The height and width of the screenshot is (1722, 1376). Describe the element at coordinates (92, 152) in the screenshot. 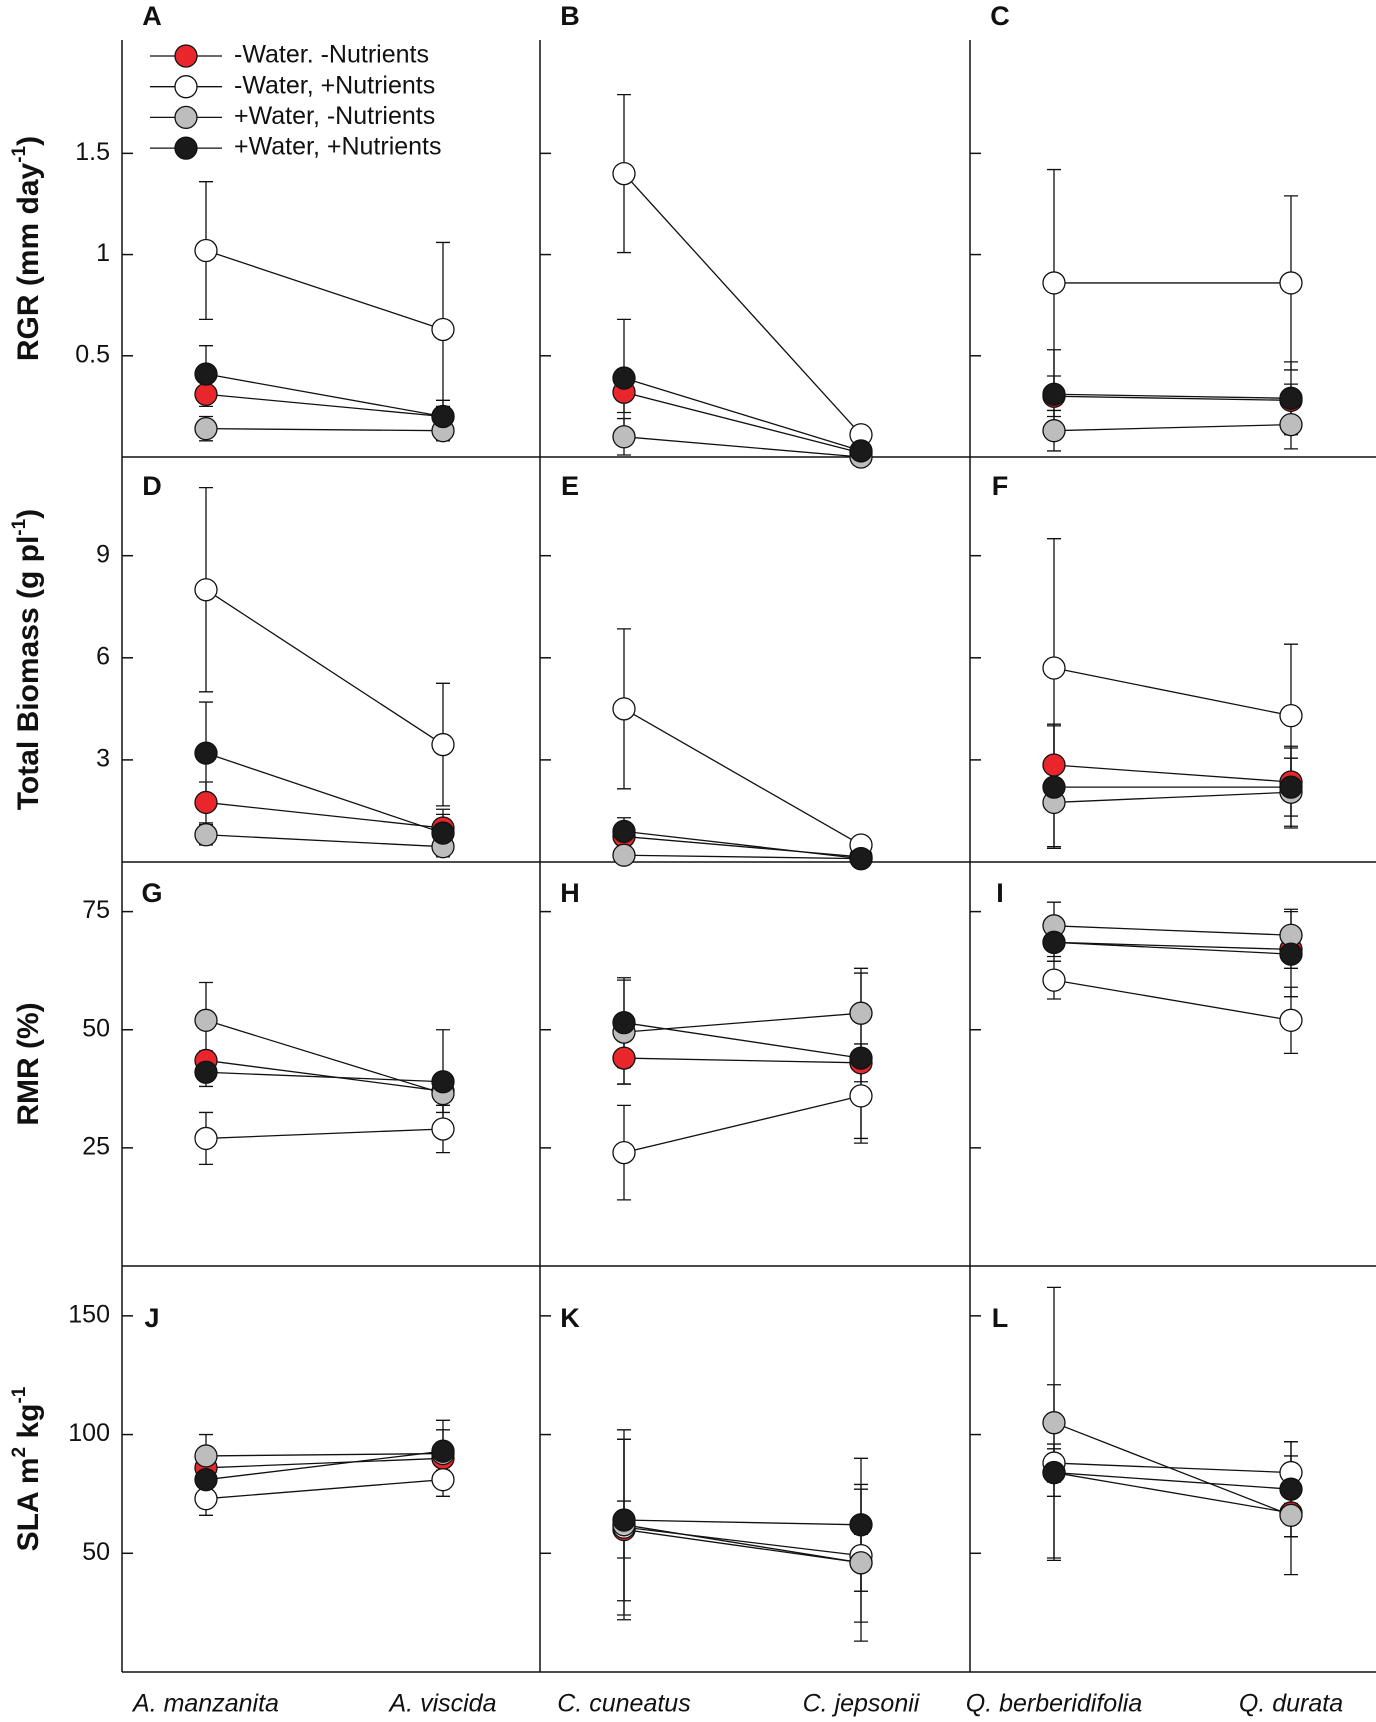

I see `y-tick-label: 1.5` at that location.